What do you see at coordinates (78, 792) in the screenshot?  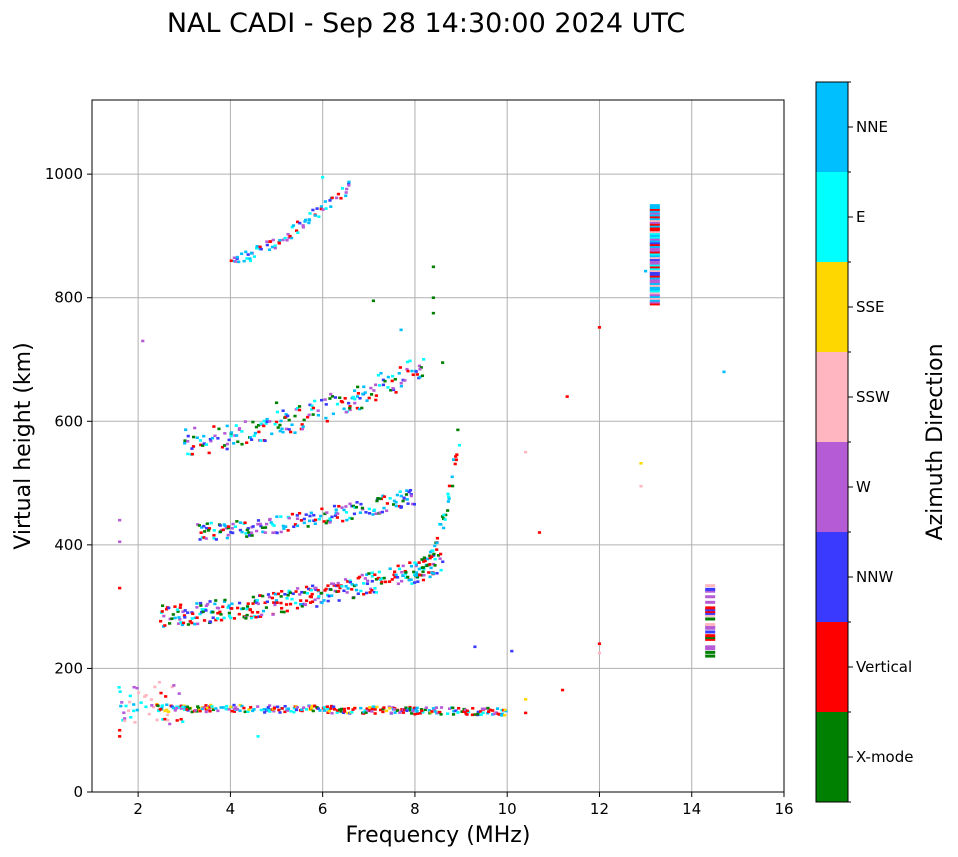 I see `y-tick-label: 0` at bounding box center [78, 792].